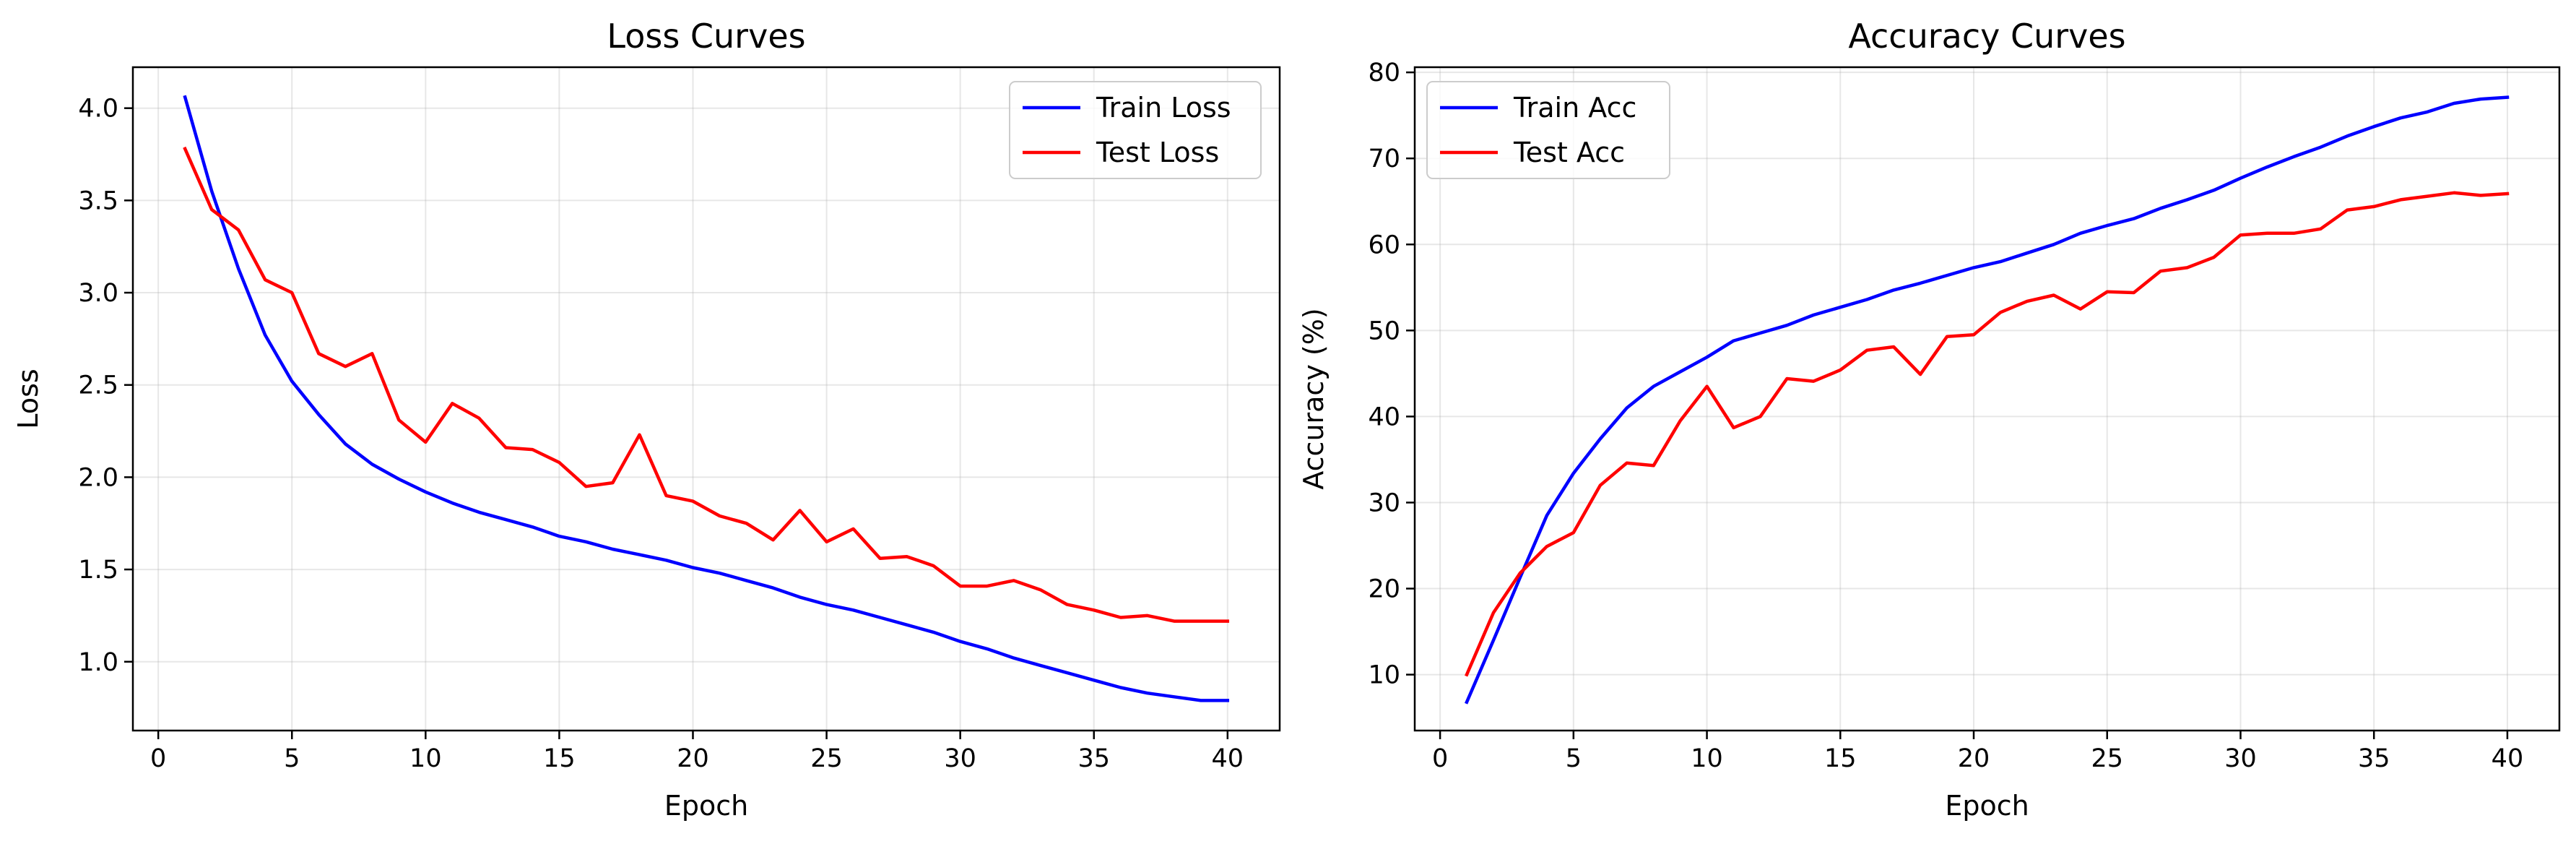  Describe the element at coordinates (98, 200) in the screenshot. I see `loss-y-tick-label: 3.5` at that location.